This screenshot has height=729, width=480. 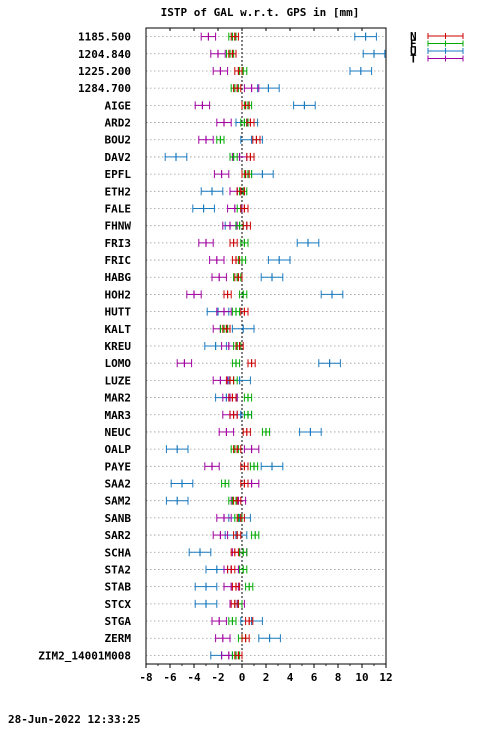 What do you see at coordinates (118, 105) in the screenshot?
I see `category-label: AIGE` at bounding box center [118, 105].